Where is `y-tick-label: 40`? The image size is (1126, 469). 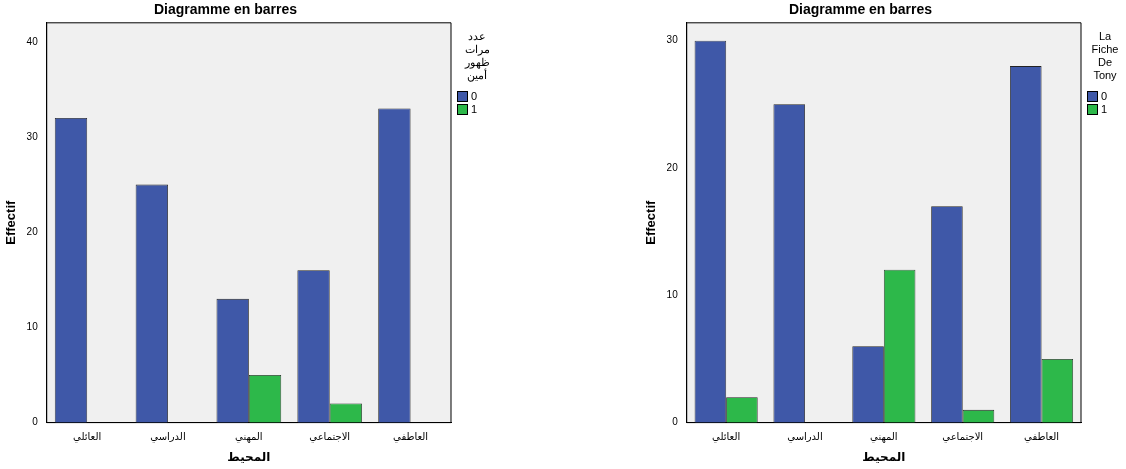
y-tick-label: 40 is located at coordinates (32, 41).